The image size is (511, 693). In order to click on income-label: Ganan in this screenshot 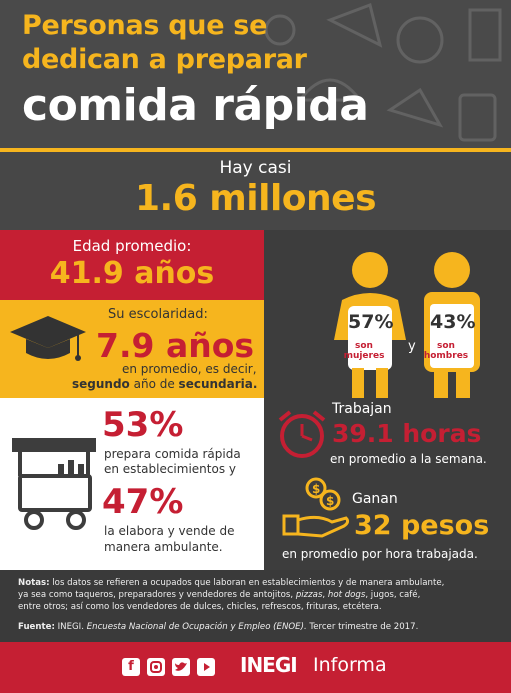, I will do `click(375, 499)`.